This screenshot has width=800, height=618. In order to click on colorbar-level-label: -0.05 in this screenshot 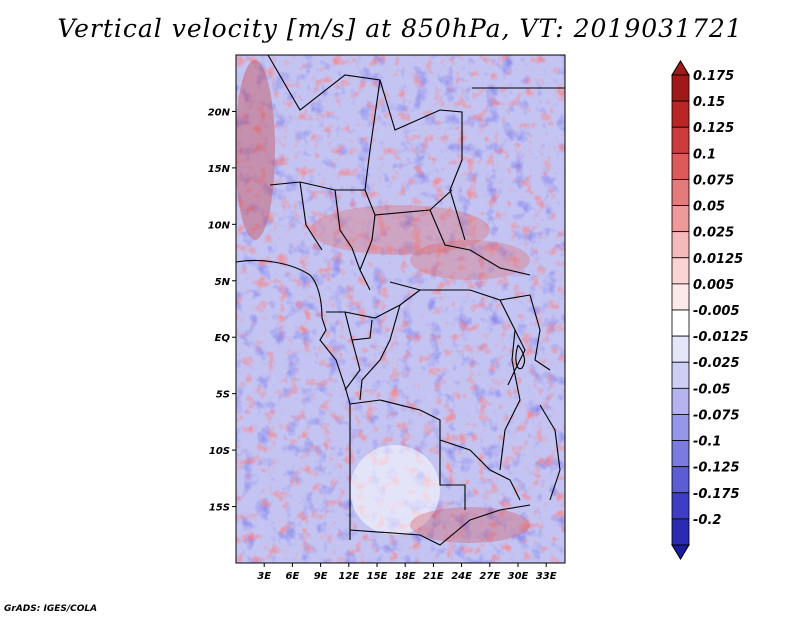, I will do `click(711, 389)`.